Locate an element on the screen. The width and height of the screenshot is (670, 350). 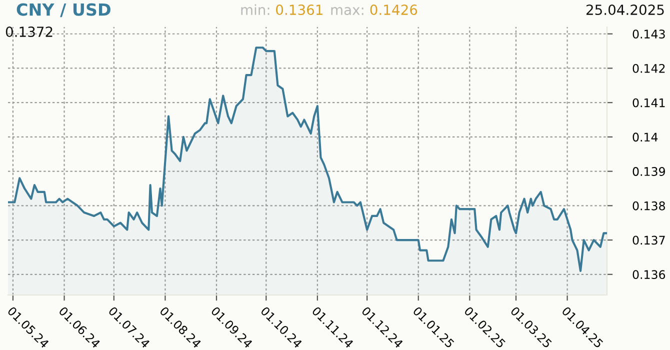
chart-title: CNY / USD is located at coordinates (63, 10).